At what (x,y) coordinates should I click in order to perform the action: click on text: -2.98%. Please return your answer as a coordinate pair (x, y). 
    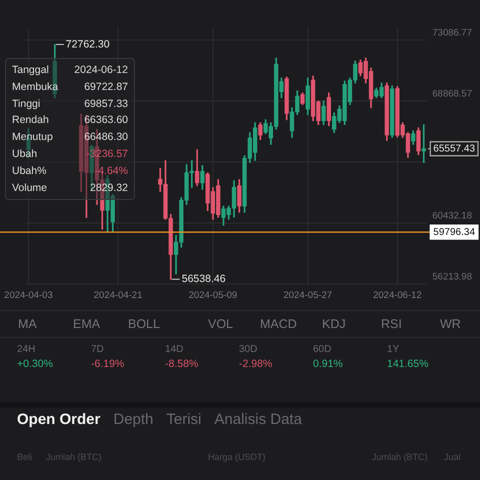
    Looking at the image, I should click on (256, 364).